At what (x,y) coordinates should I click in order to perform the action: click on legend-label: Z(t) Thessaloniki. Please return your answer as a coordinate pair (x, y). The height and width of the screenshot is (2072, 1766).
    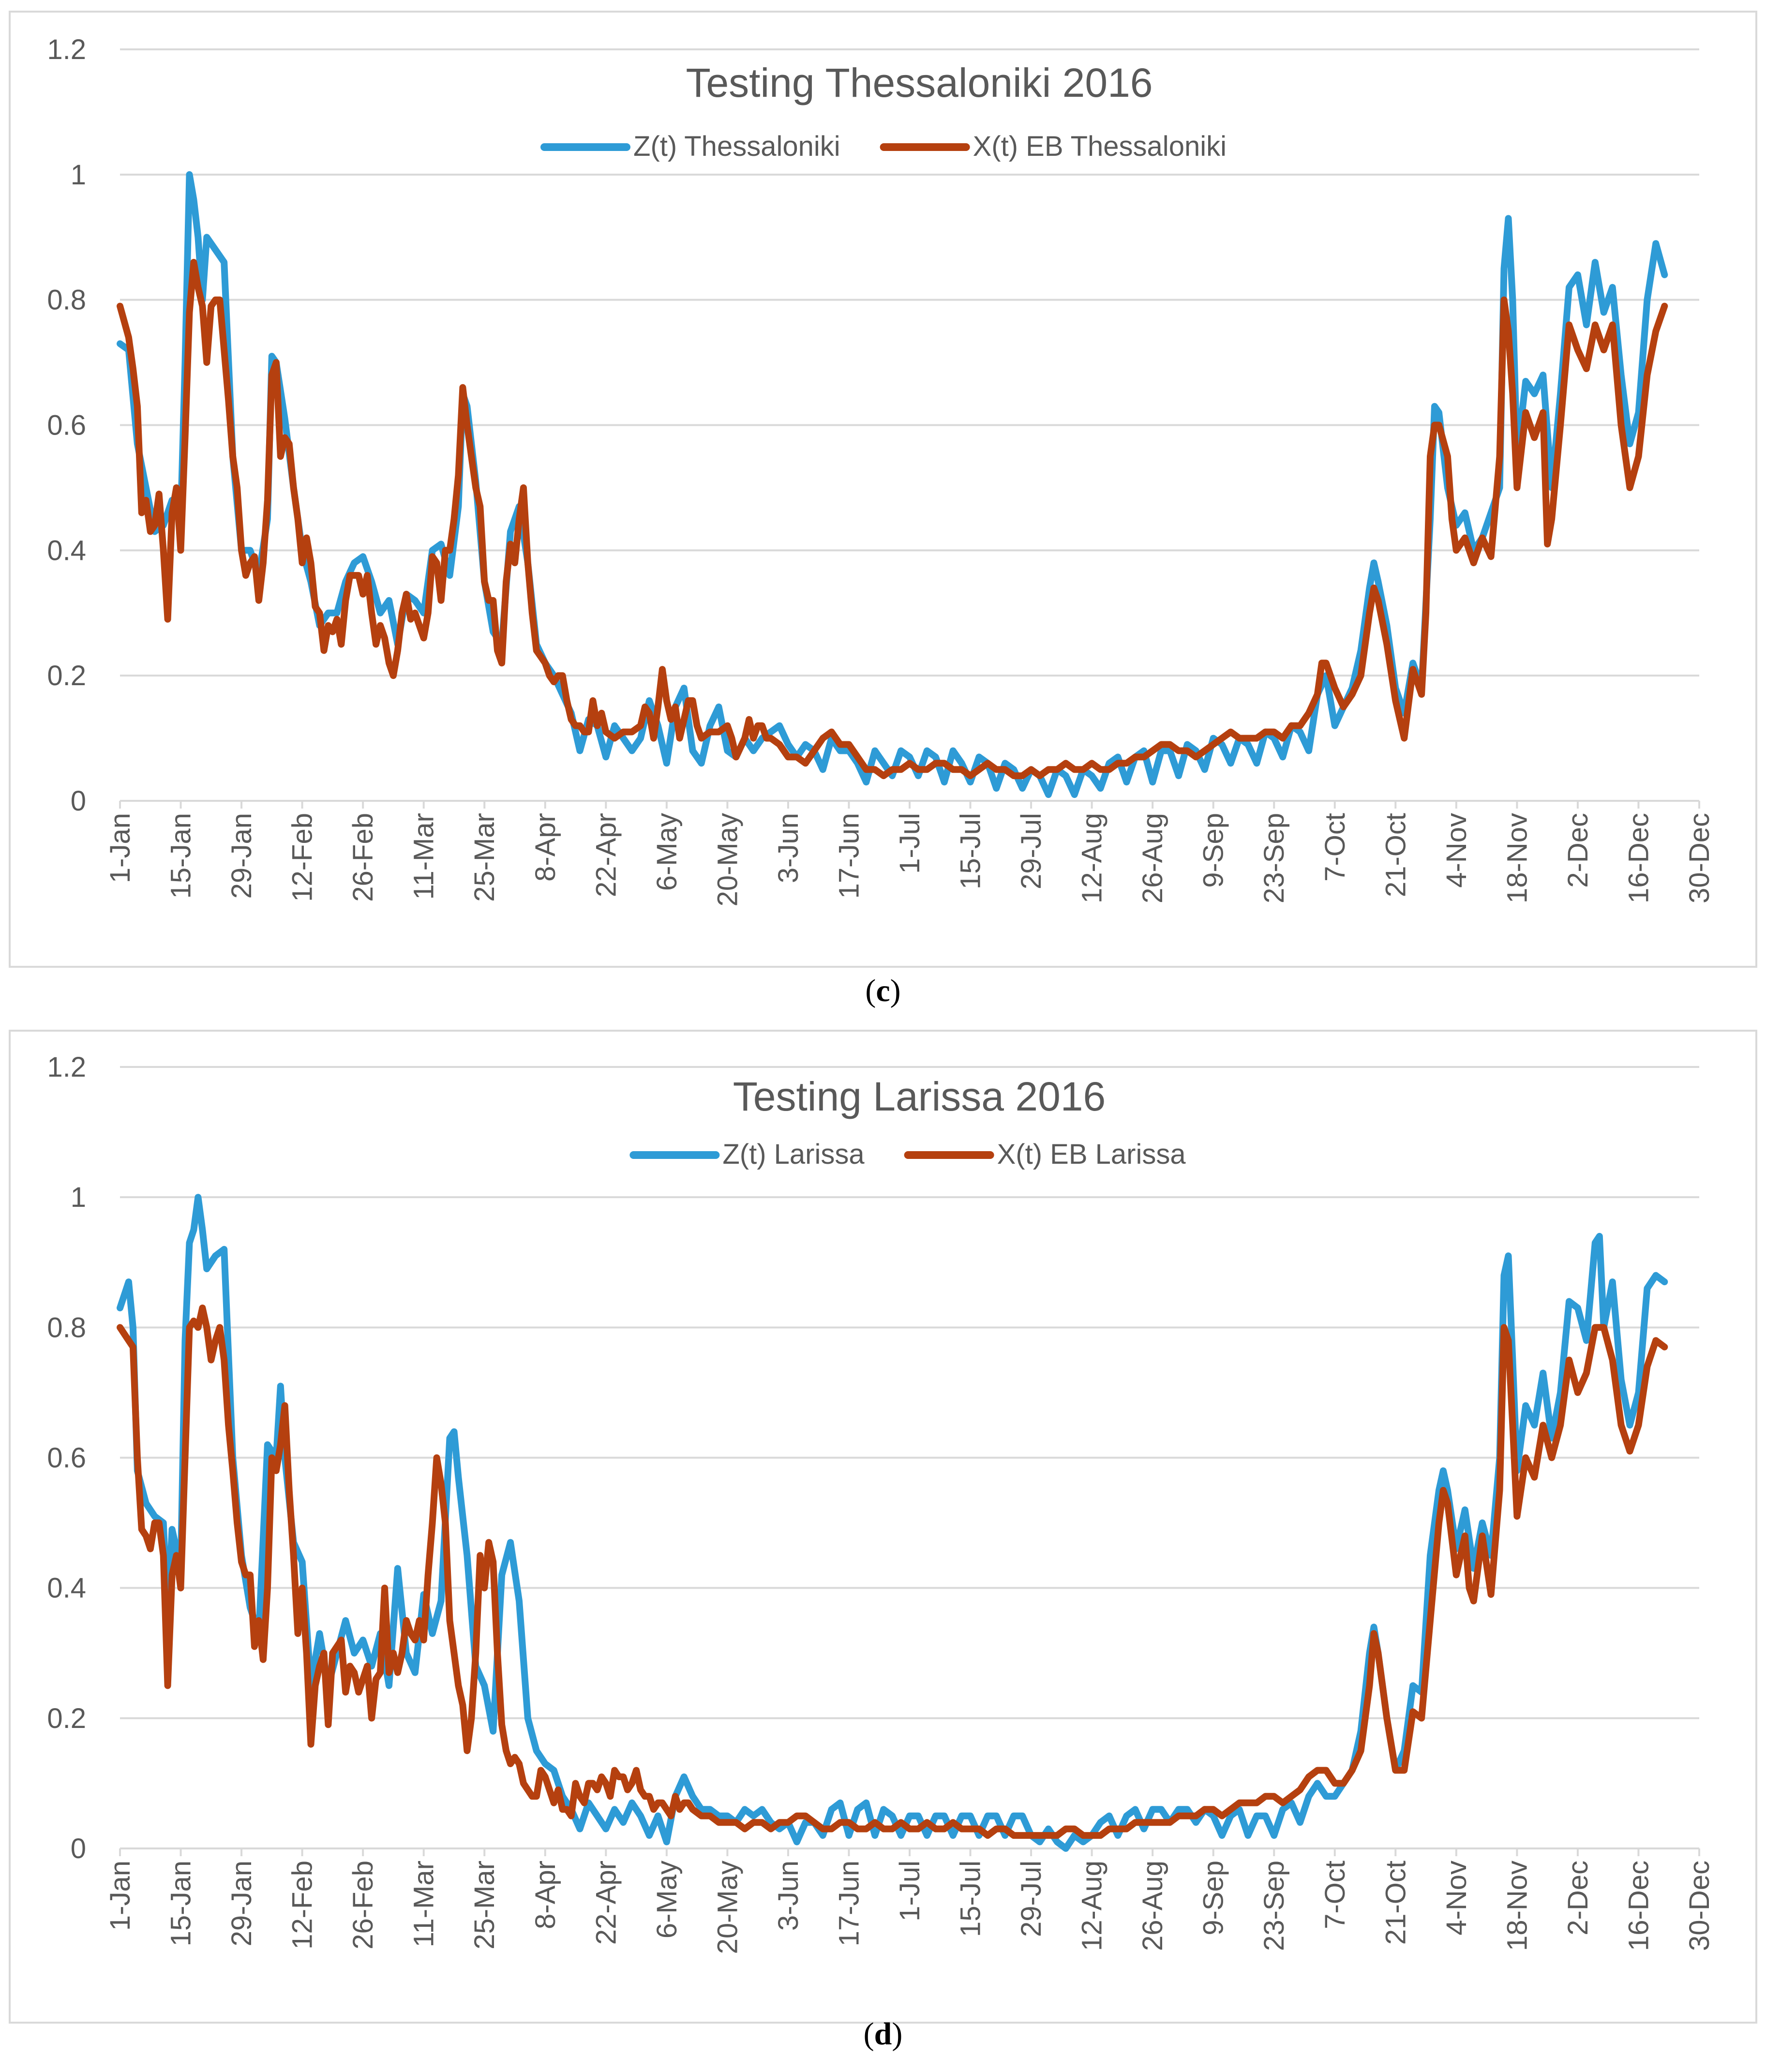
    Looking at the image, I should click on (736, 146).